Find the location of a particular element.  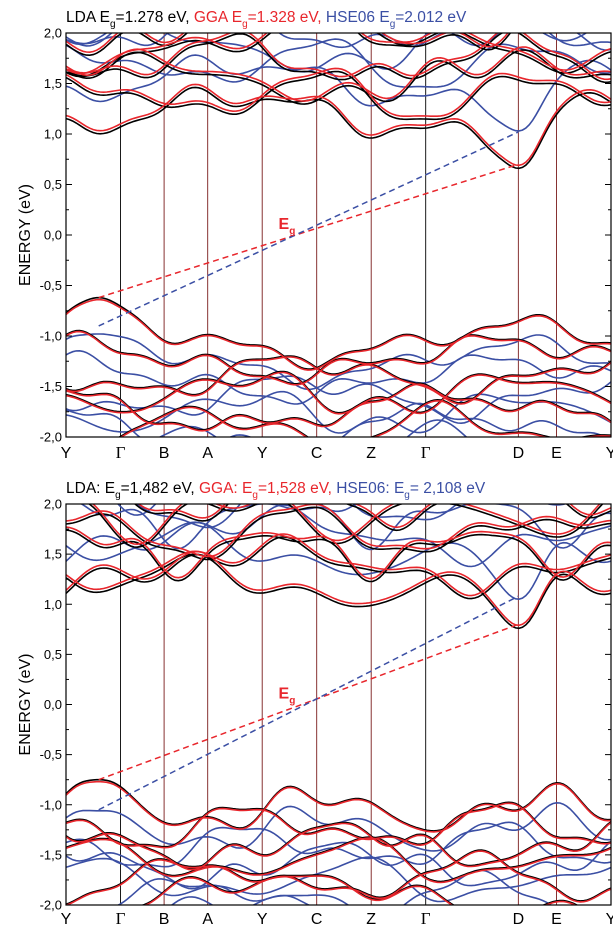

y-tick-label-5: 0,5 is located at coordinates (53, 184).